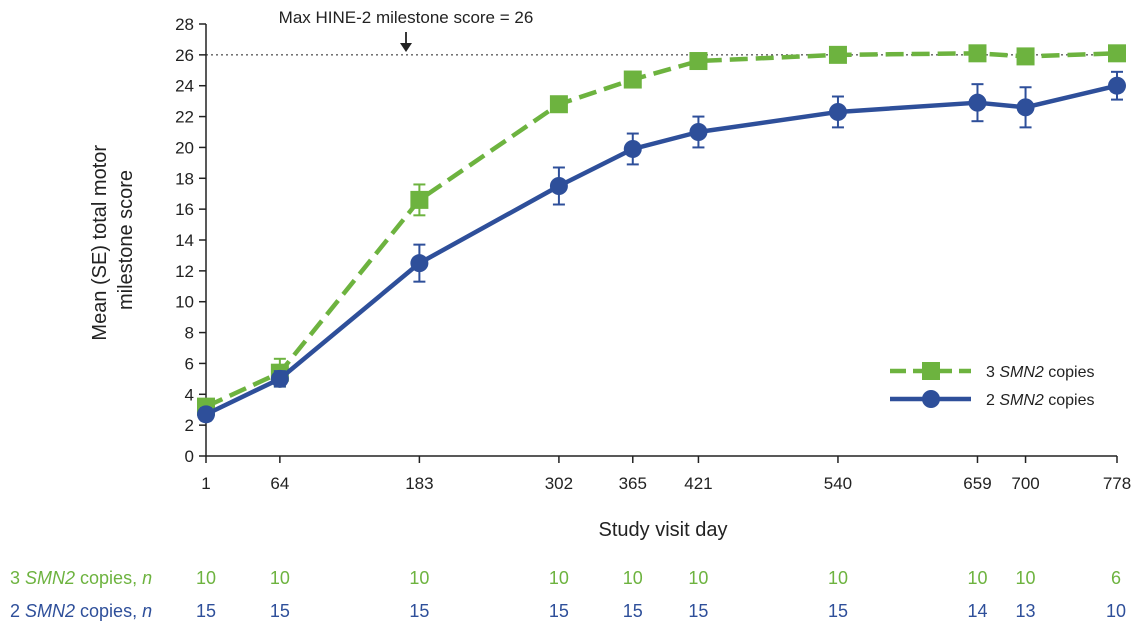  I want to click on y-tick-label: 4, so click(189, 394).